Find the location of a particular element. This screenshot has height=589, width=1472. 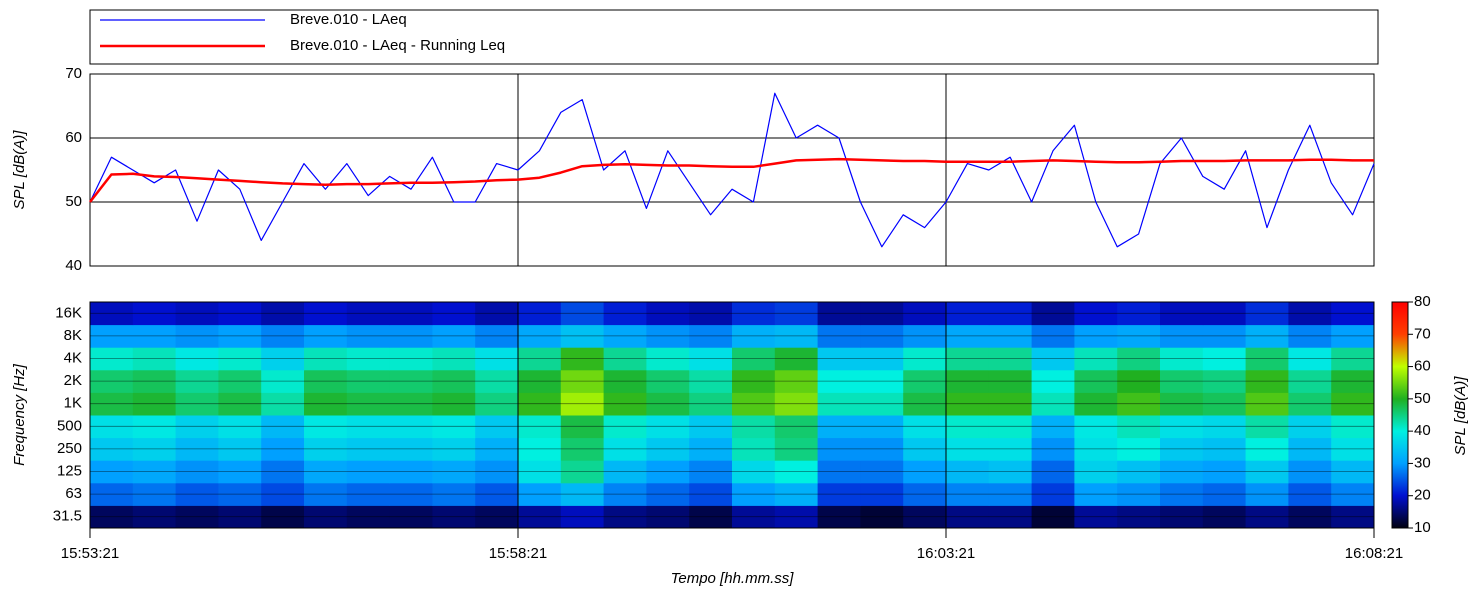

series-line is located at coordinates (731, 180).